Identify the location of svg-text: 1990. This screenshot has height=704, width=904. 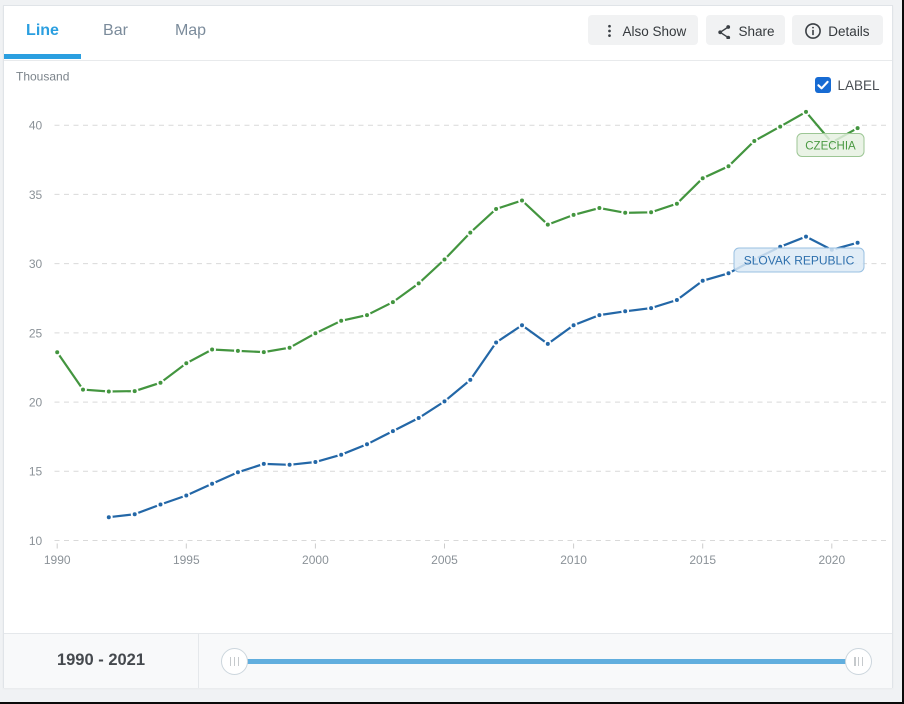
(57, 560).